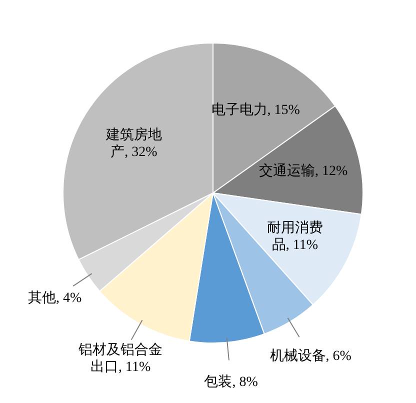  What do you see at coordinates (295, 237) in the screenshot?
I see `slice-label: 耐用消费品, 11%` at bounding box center [295, 237].